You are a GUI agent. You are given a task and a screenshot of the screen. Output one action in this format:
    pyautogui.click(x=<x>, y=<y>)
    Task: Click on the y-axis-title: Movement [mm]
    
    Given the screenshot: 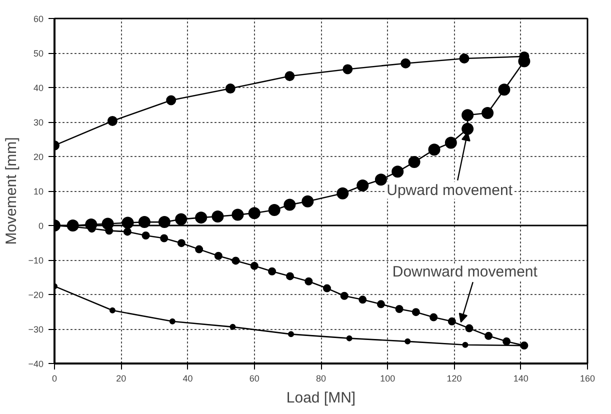 What is the action you would take?
    pyautogui.click(x=11, y=191)
    